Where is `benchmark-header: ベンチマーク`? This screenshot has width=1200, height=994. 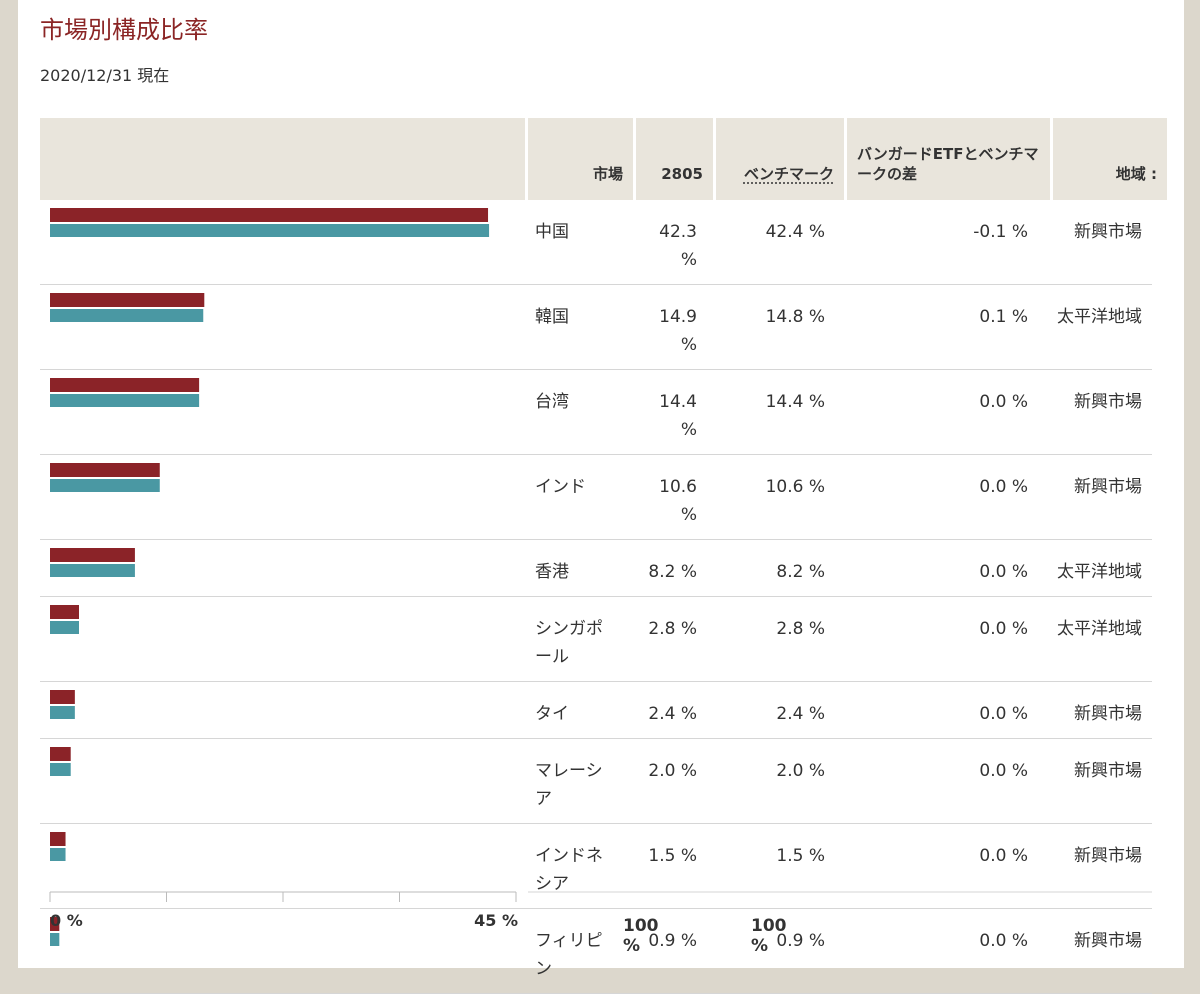
benchmark-header: ベンチマーク is located at coordinates (788, 174).